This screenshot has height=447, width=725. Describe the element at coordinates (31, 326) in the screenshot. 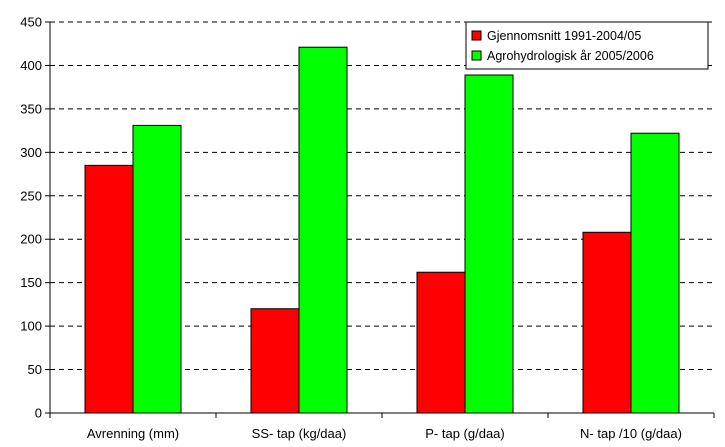

I see `y-tick-label: 100` at that location.